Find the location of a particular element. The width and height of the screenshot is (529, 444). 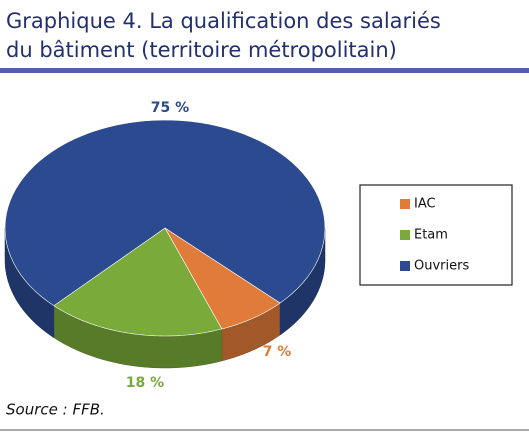

legend-label: IAC is located at coordinates (425, 204).